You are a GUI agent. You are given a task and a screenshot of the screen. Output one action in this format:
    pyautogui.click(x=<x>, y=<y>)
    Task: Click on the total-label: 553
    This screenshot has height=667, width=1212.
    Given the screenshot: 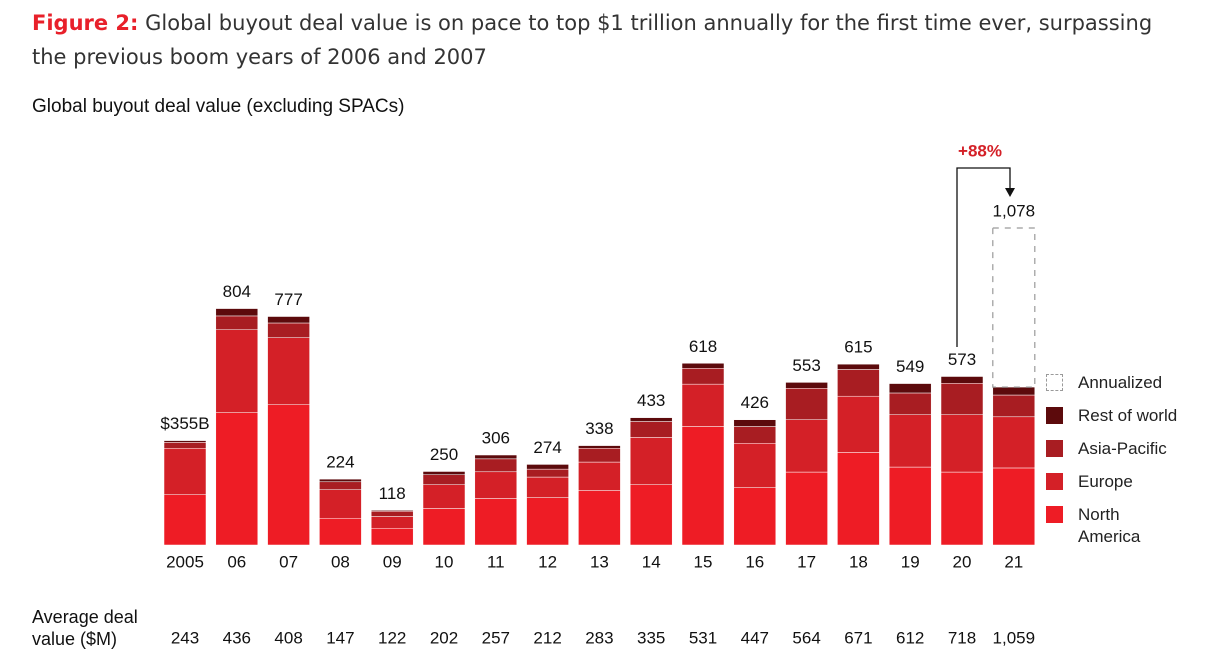 What is the action you would take?
    pyautogui.click(x=806, y=365)
    